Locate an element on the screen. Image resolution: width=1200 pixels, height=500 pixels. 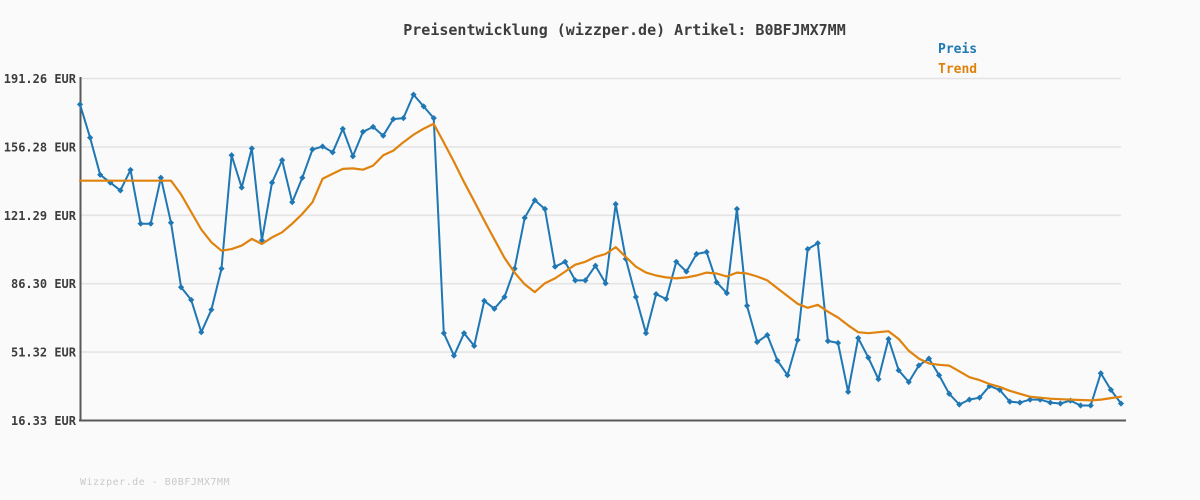
y-axis-label: 156.28 EUR is located at coordinates (40, 147).